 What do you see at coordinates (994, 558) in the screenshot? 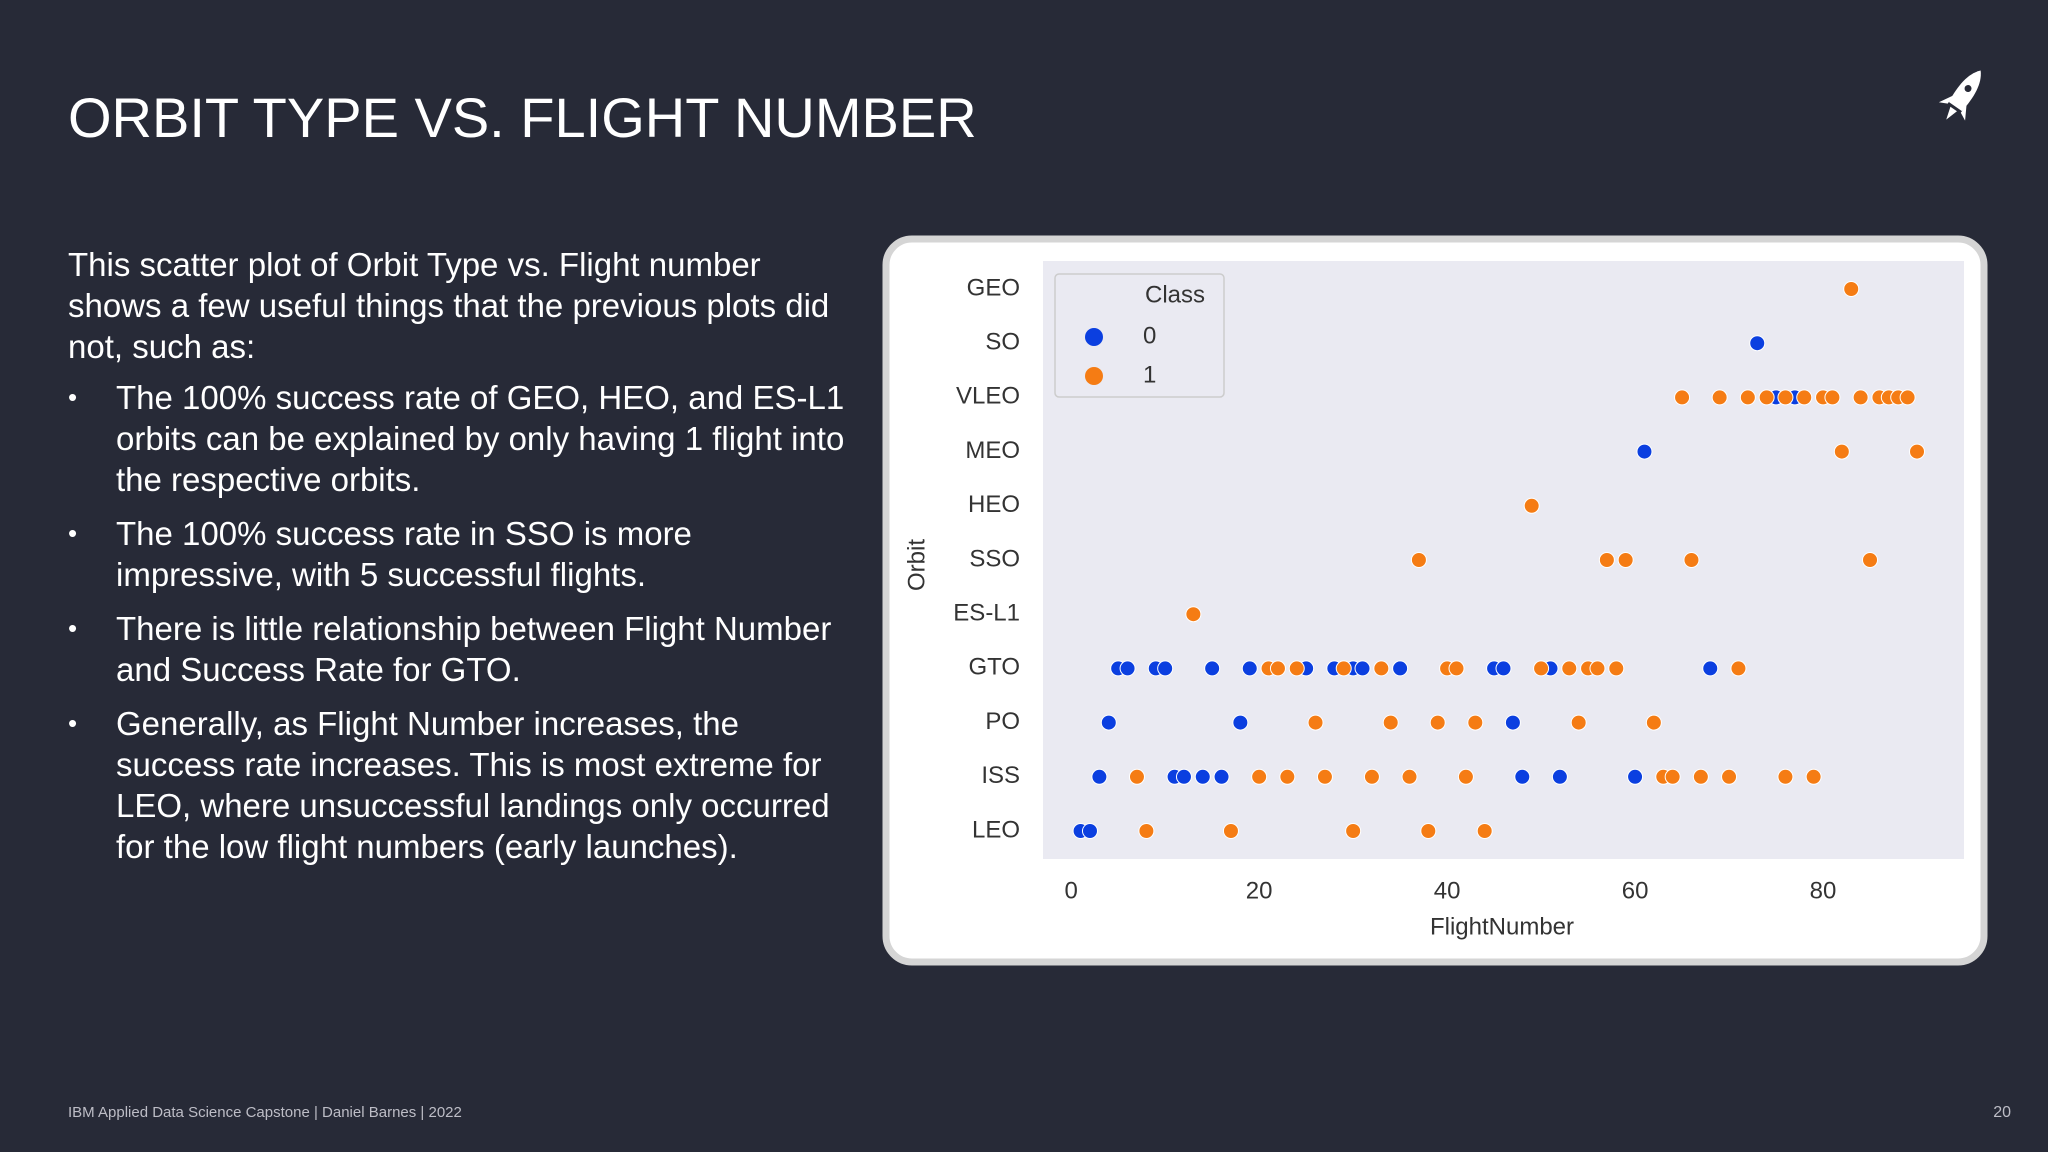
I see `y-tick-label: SSO` at bounding box center [994, 558].